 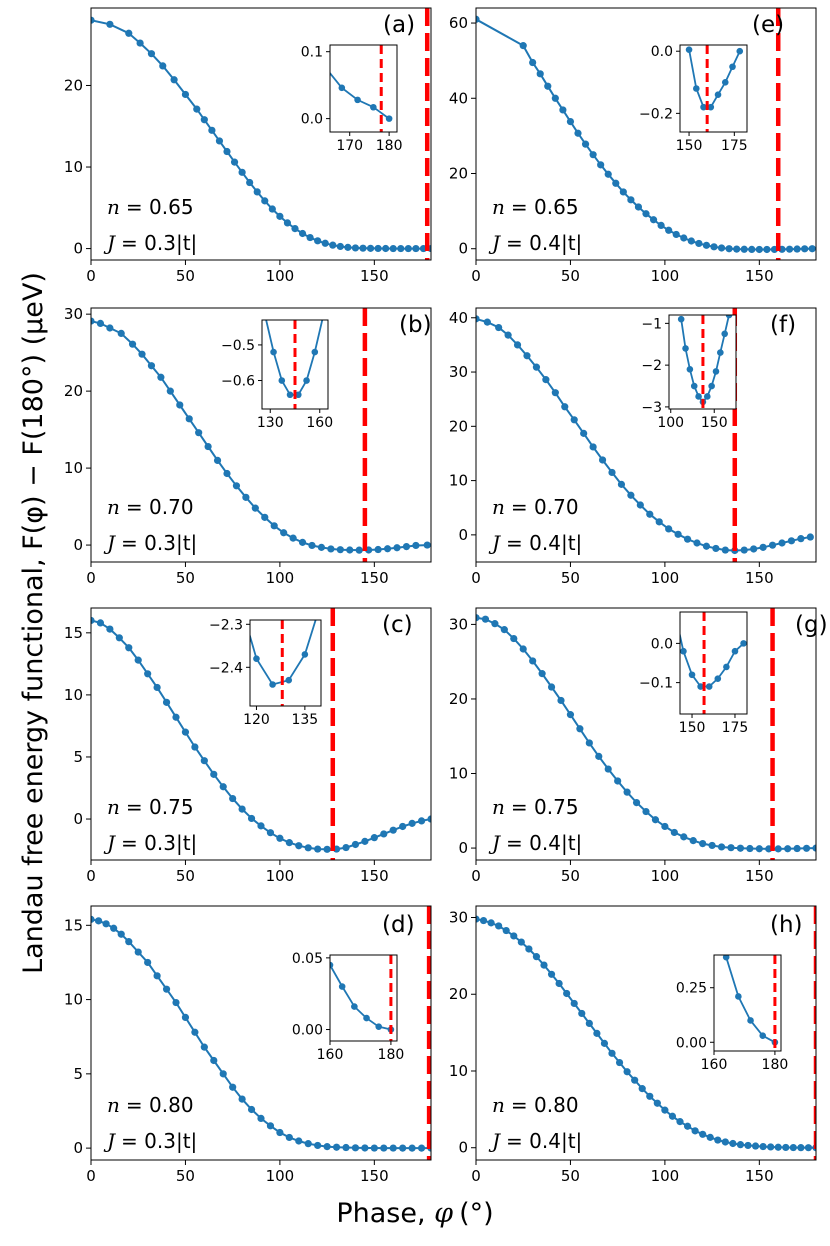 What do you see at coordinates (185, 276) in the screenshot?
I see `x-tick-label: 50` at bounding box center [185, 276].